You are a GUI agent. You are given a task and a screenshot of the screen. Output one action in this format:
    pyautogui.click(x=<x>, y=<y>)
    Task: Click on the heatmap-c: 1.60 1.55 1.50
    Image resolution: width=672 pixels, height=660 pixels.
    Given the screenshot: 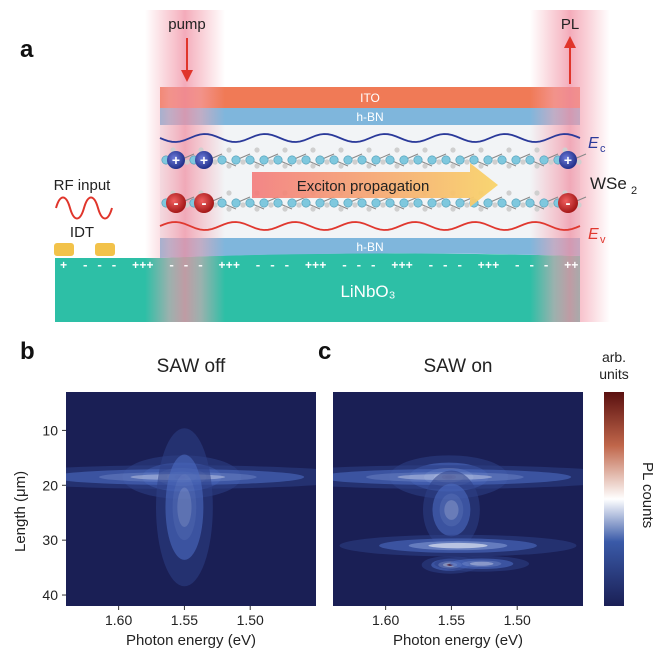 What is the action you would take?
    pyautogui.click(x=458, y=510)
    